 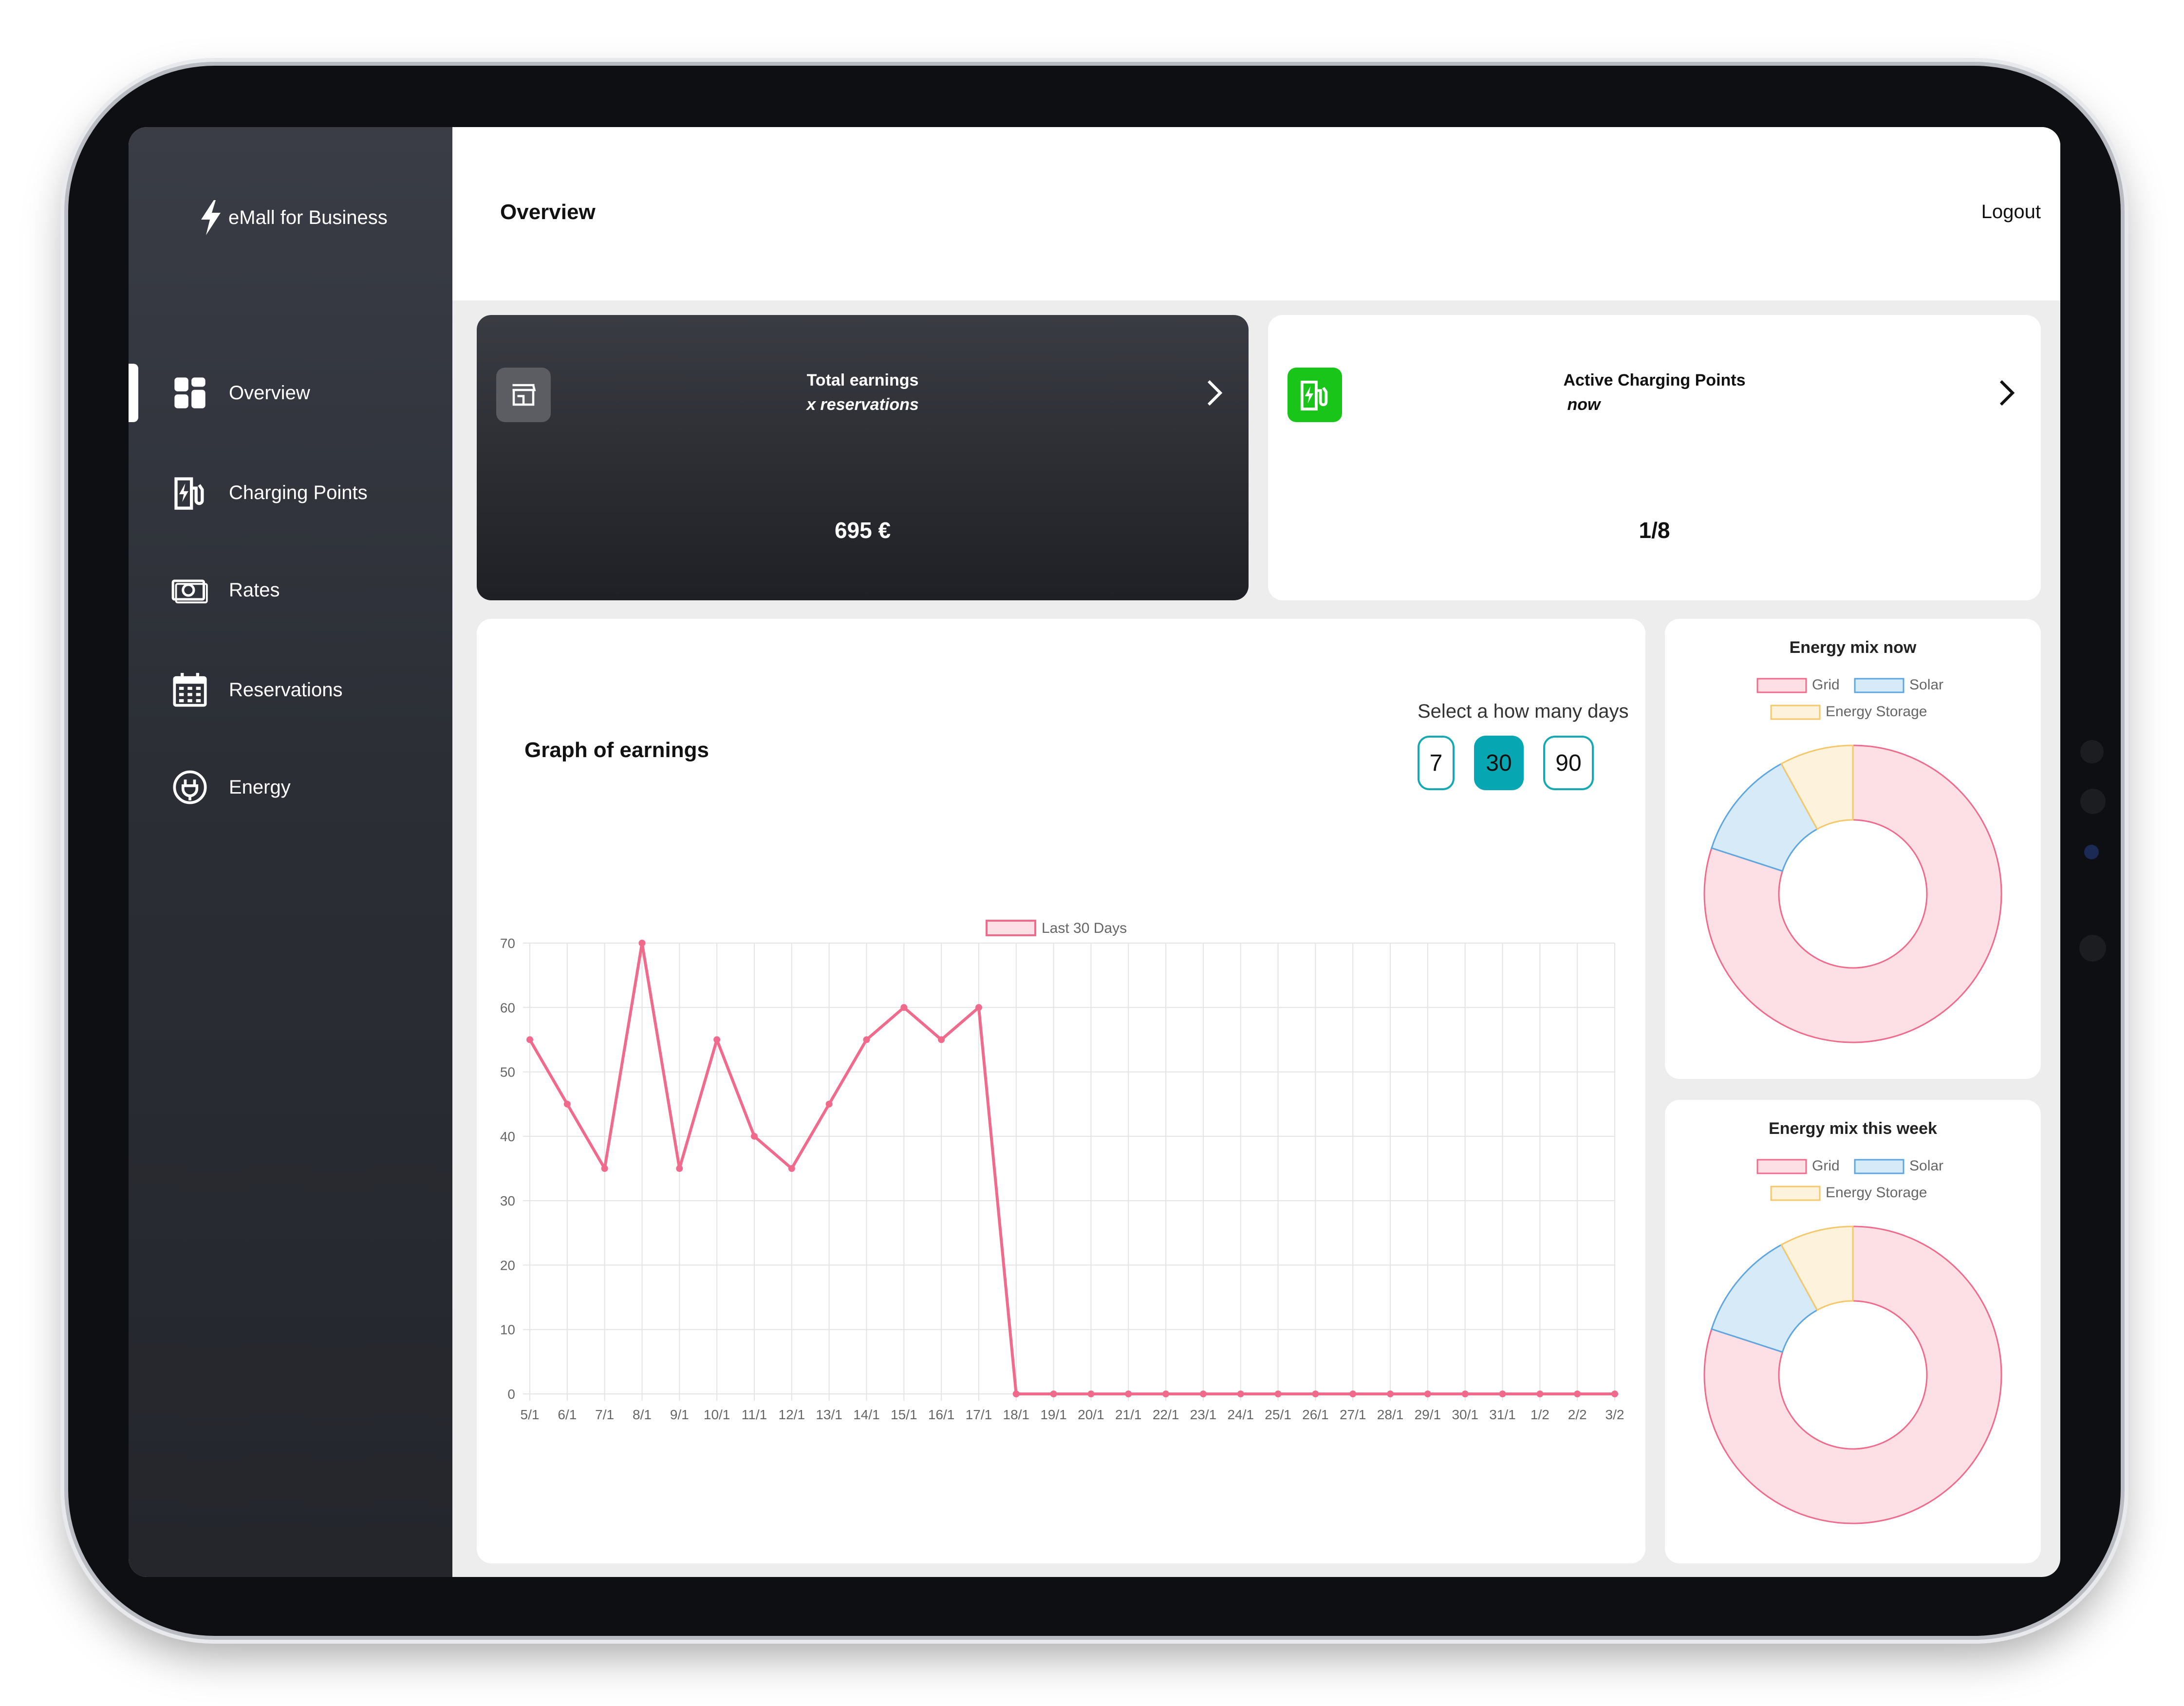 I want to click on cash-icon, so click(x=189, y=592).